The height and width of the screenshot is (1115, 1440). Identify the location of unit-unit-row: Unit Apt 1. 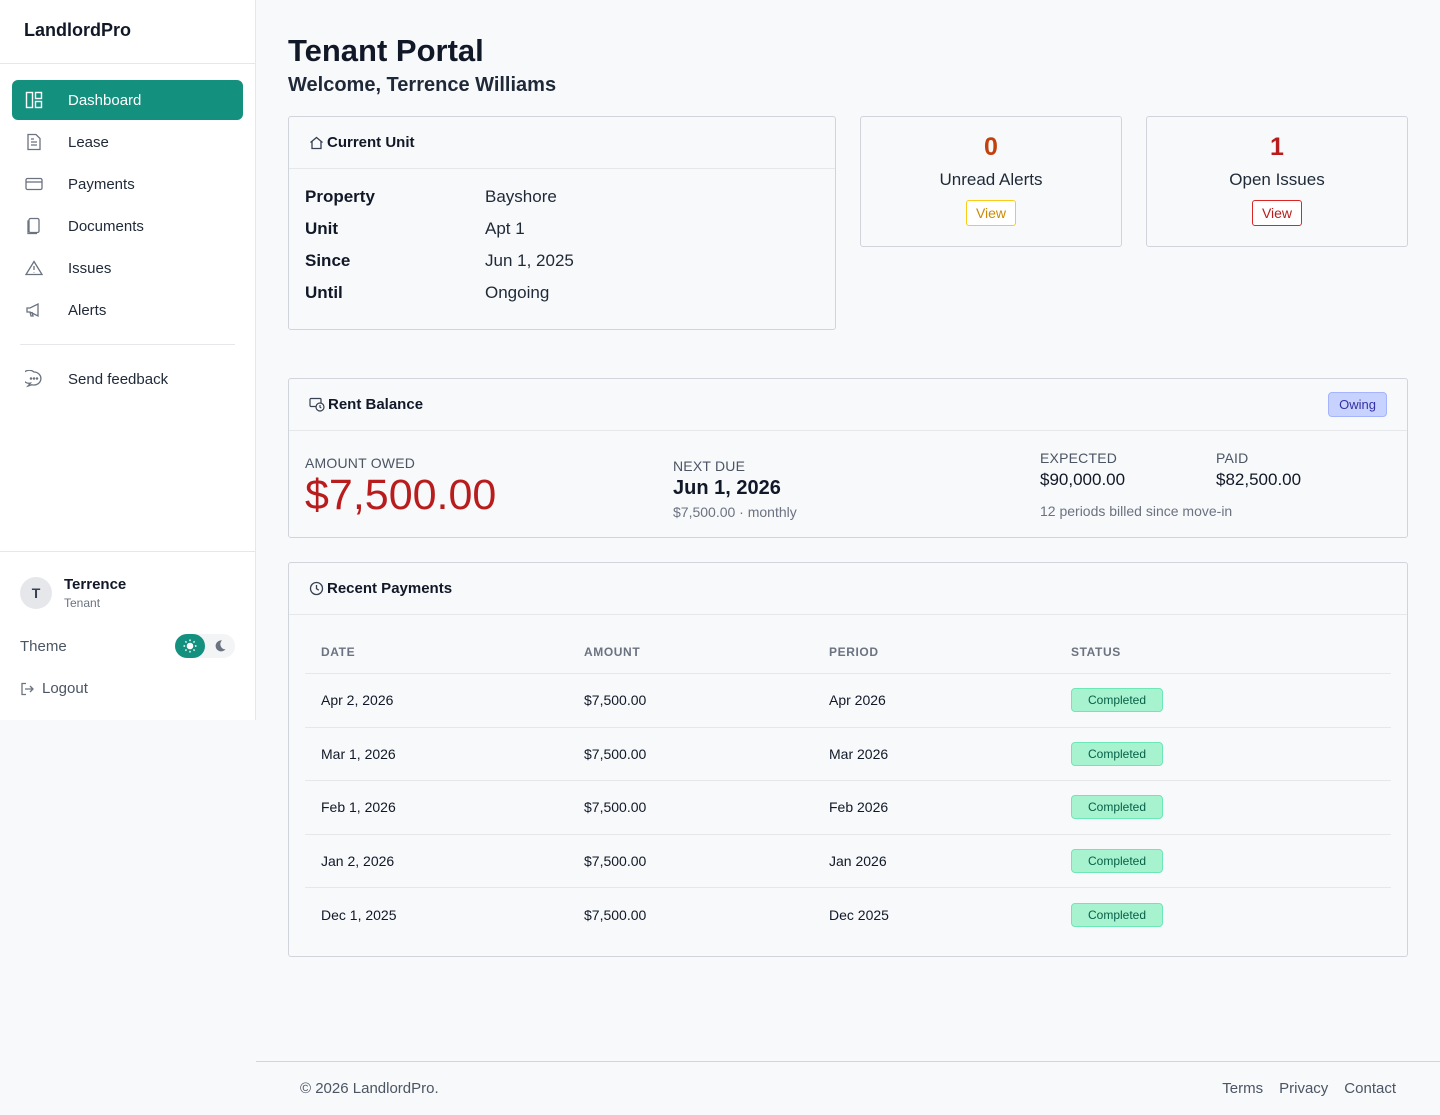
(562, 229).